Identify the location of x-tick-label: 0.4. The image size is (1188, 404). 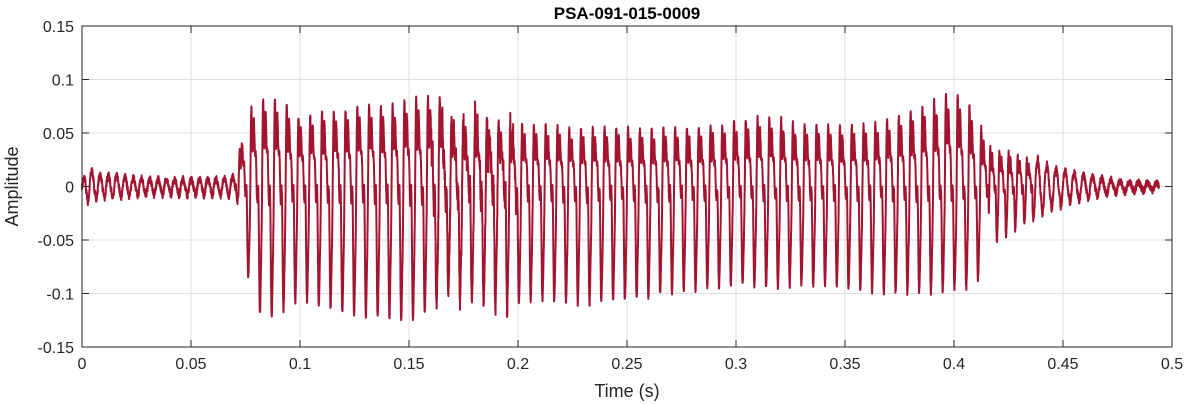
(954, 364).